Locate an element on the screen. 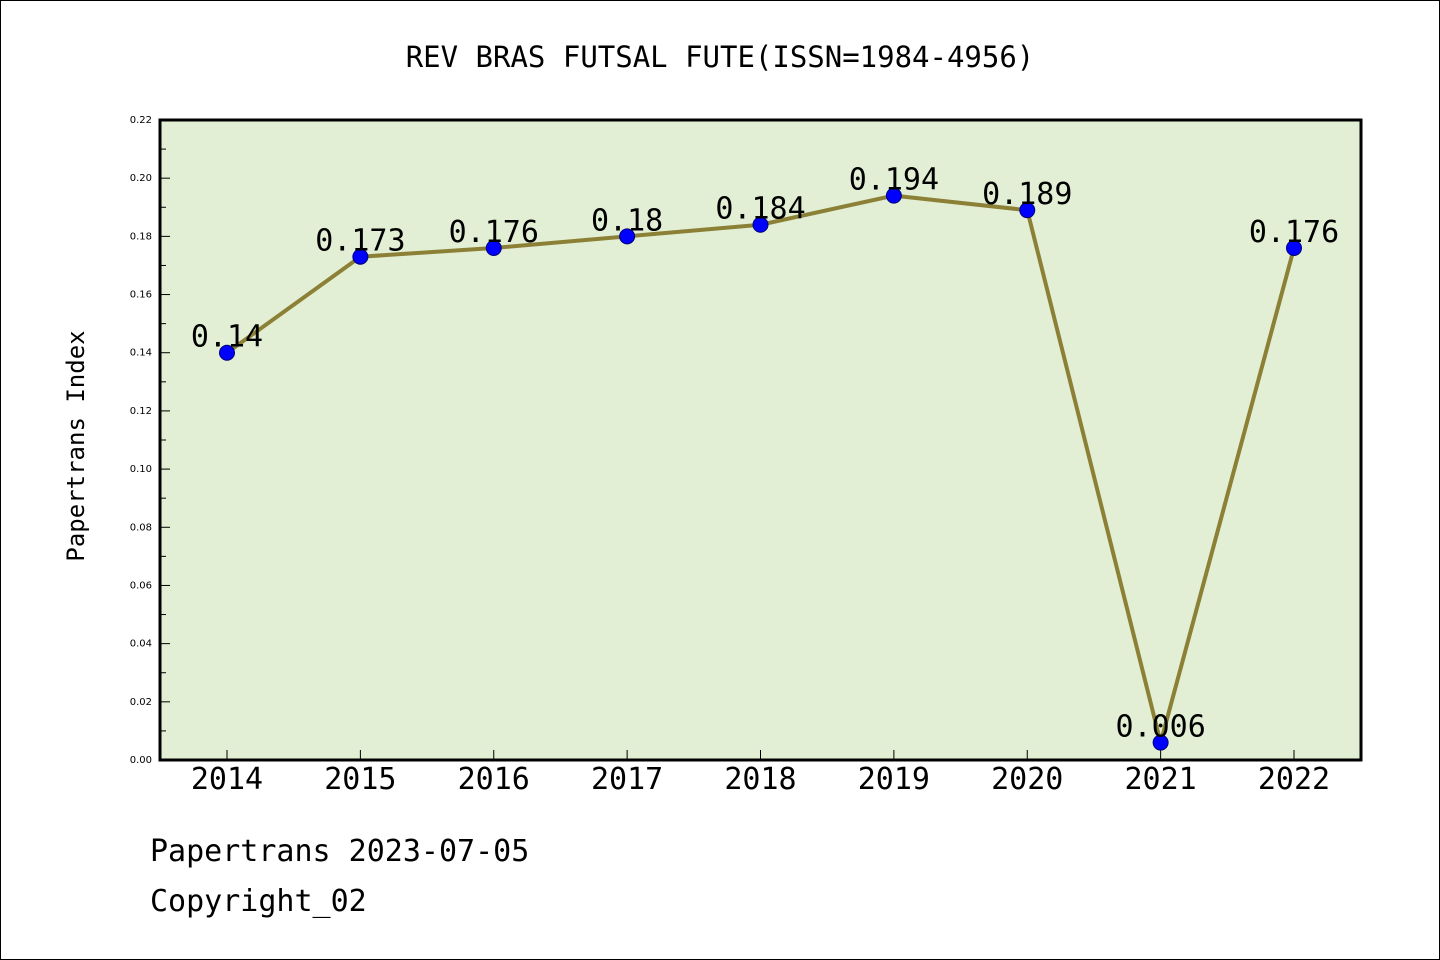 This screenshot has width=1440, height=960. footer-date: Papertrans 2023-07-05 is located at coordinates (340, 851).